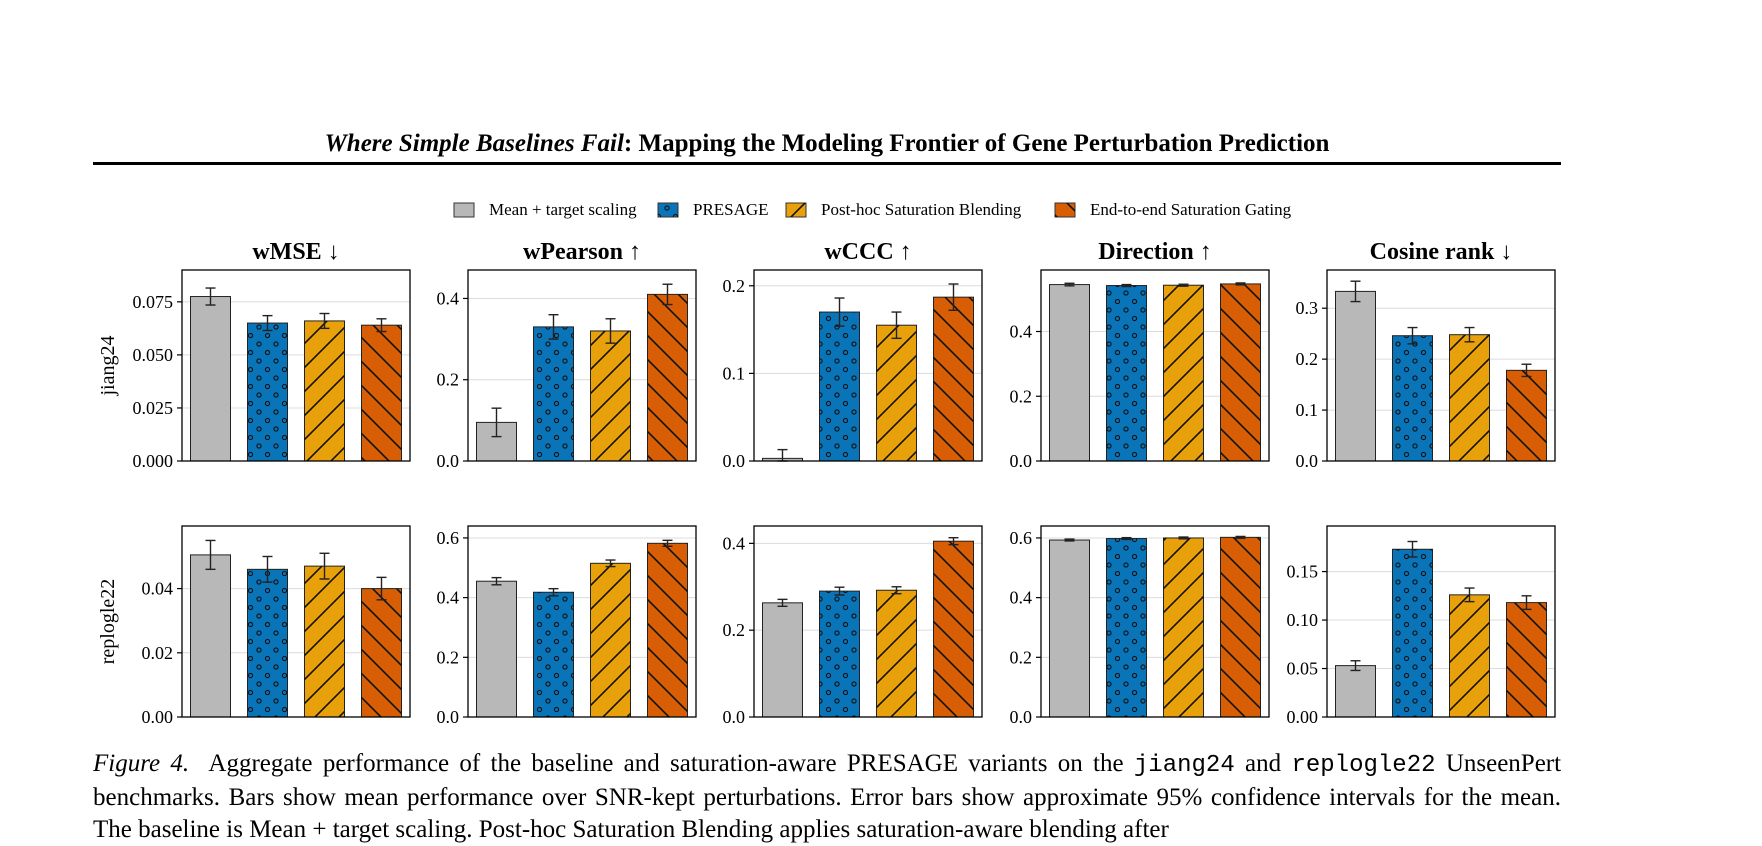  I want to click on chart-panel: Direction ↑ 0.0 0.2 0.4, so click(1140, 355).